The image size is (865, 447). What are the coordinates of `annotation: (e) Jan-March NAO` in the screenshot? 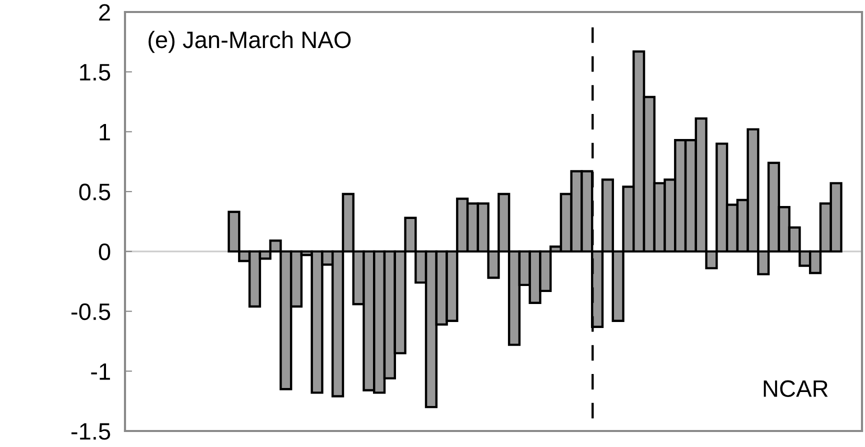 It's located at (249, 41).